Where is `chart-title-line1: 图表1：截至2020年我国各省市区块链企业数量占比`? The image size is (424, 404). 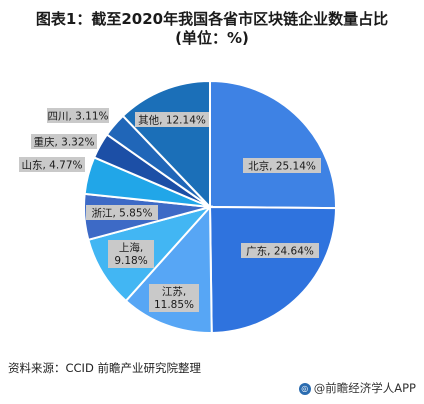 chart-title-line1: 图表1：截至2020年我国各省市区块链企业数量占比 is located at coordinates (212, 19).